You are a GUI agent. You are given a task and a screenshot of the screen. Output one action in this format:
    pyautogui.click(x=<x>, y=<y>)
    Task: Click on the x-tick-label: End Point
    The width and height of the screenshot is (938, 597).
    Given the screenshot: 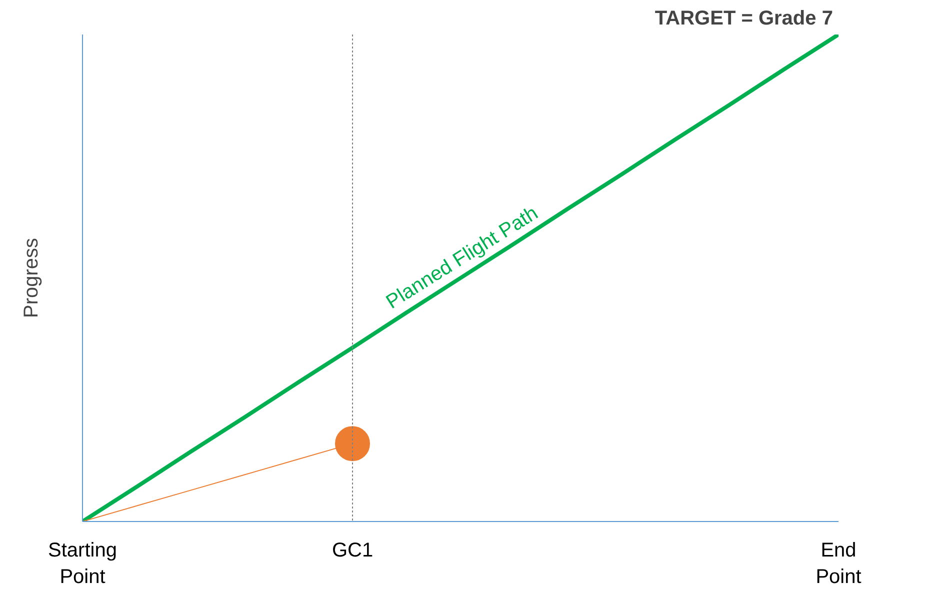 What is the action you would take?
    pyautogui.click(x=839, y=564)
    